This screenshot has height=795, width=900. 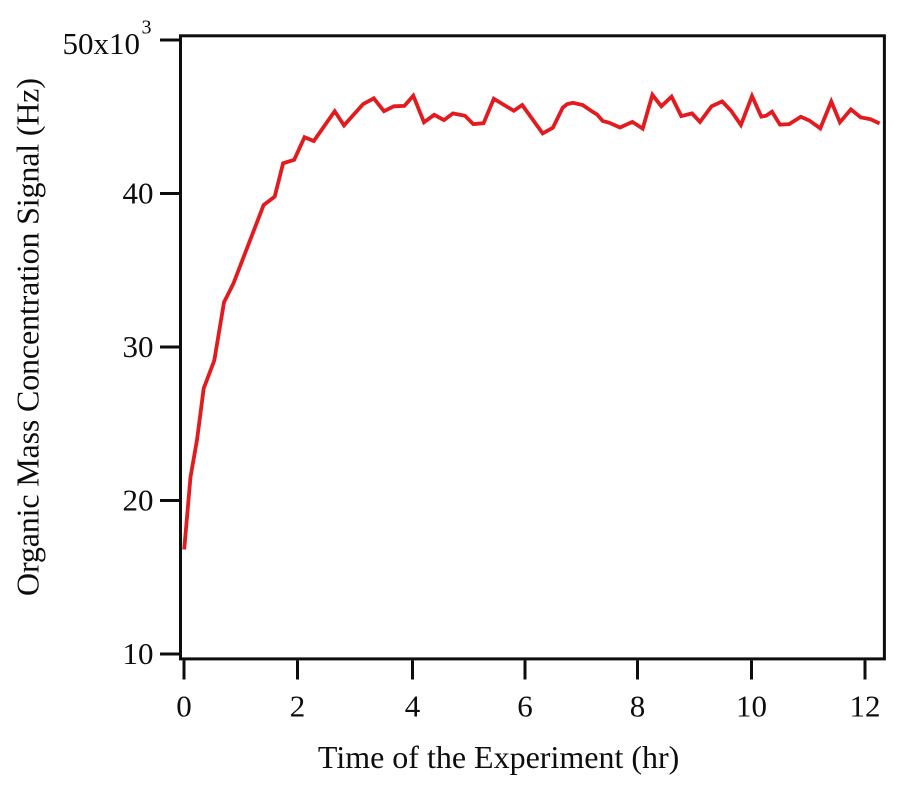 What do you see at coordinates (638, 706) in the screenshot?
I see `svg-text: 8` at bounding box center [638, 706].